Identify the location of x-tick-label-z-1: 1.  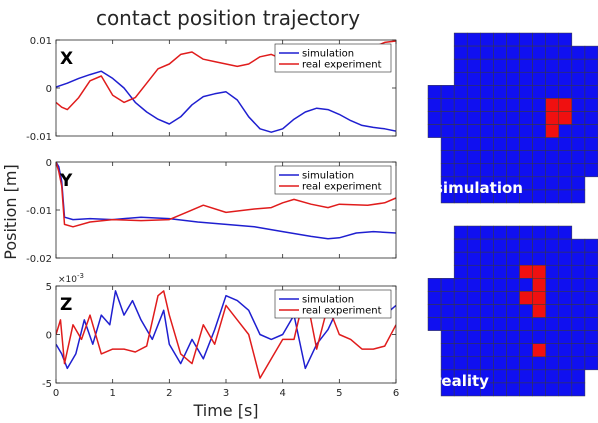
(112, 393).